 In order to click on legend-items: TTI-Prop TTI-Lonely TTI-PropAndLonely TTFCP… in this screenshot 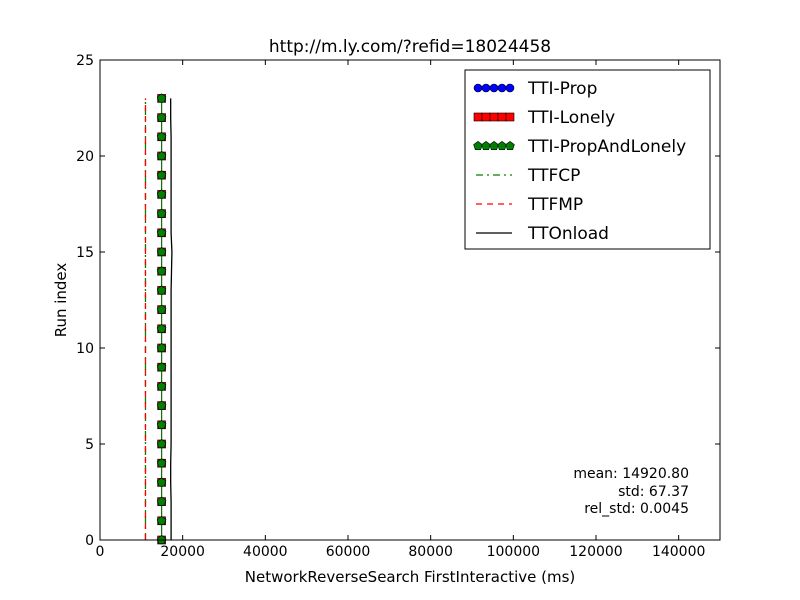, I will do `click(579, 161)`.